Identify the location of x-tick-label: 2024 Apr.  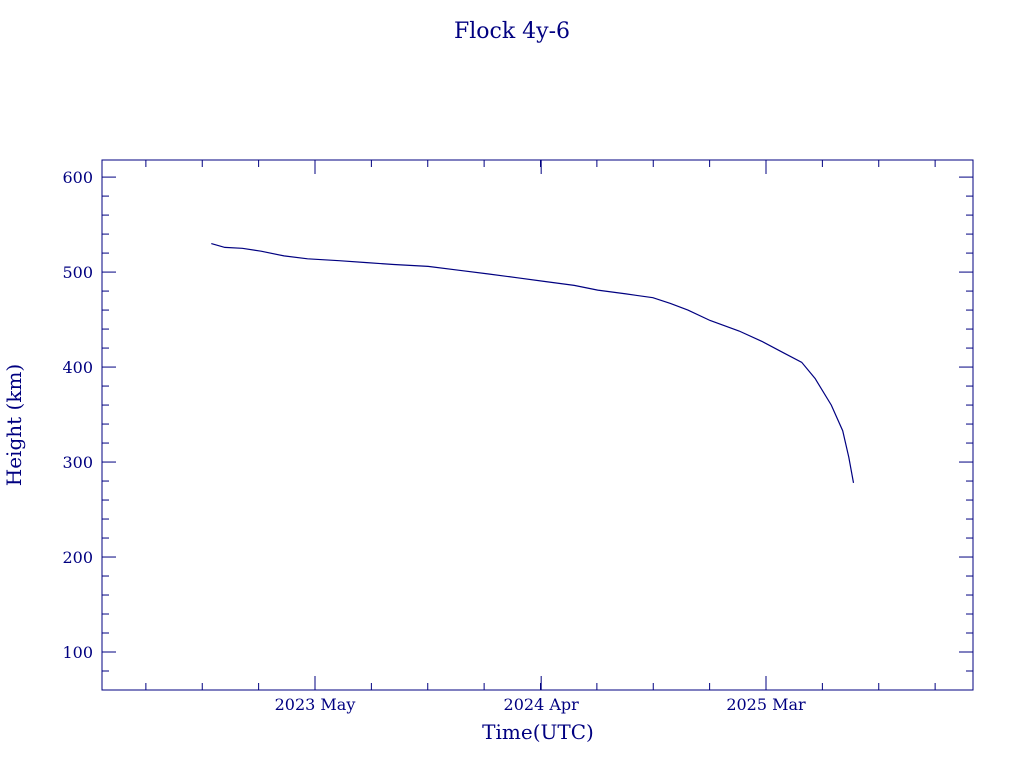
(542, 704).